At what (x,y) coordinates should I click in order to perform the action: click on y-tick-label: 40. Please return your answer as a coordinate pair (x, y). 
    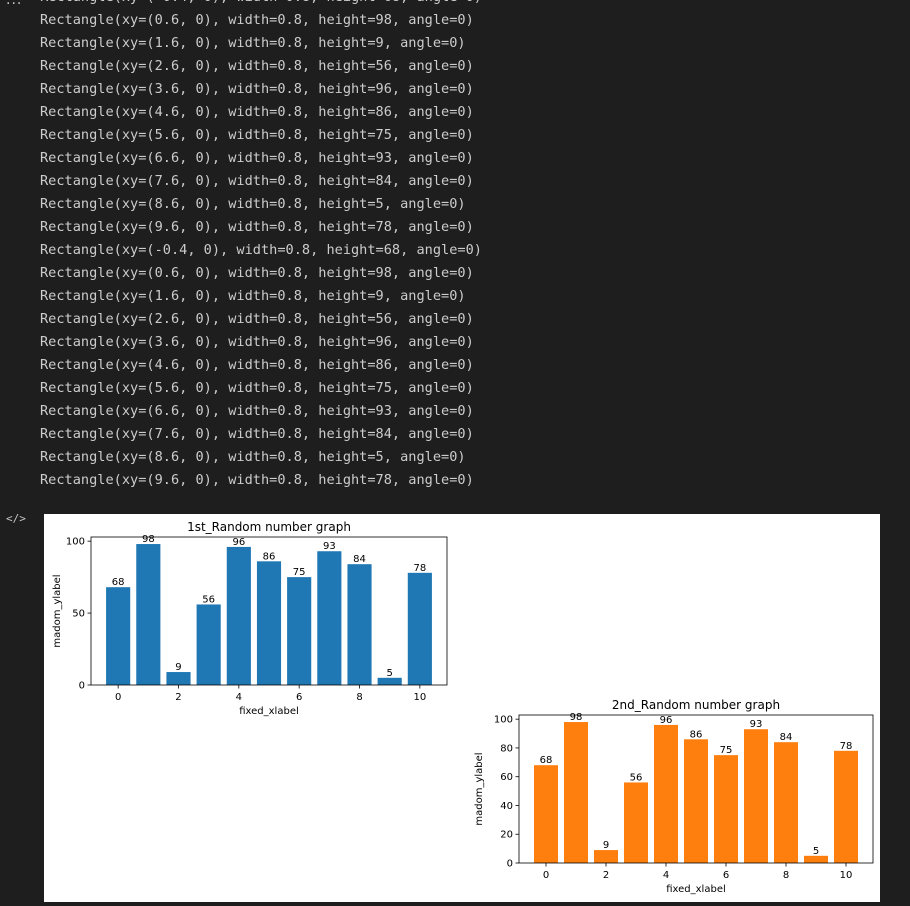
    Looking at the image, I should click on (506, 806).